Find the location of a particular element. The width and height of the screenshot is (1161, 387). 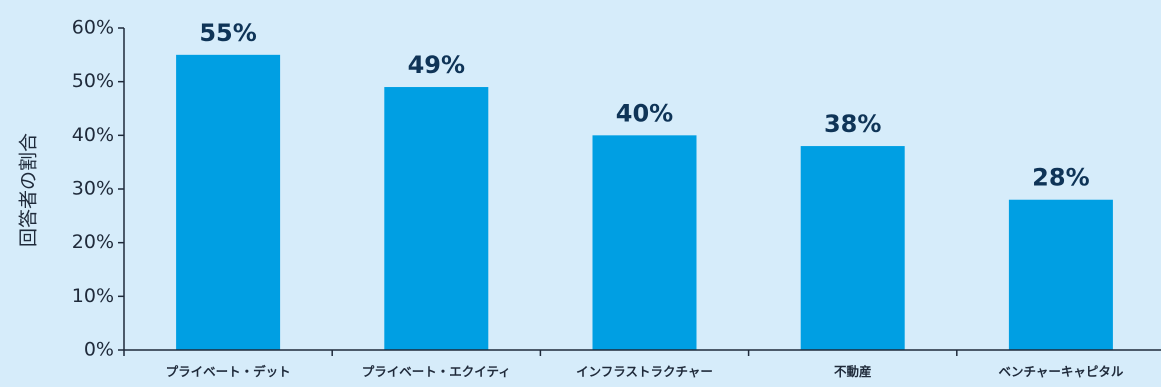

data-label: 40% is located at coordinates (644, 113).